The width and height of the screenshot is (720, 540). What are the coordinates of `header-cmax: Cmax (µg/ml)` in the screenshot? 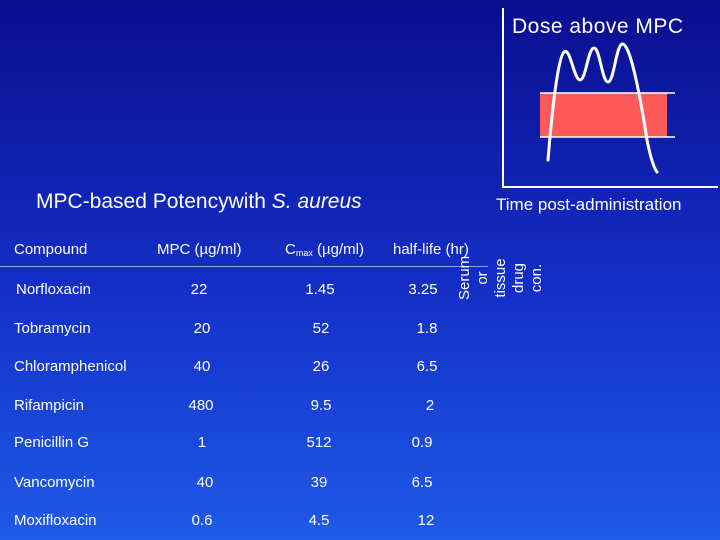 It's located at (324, 249).